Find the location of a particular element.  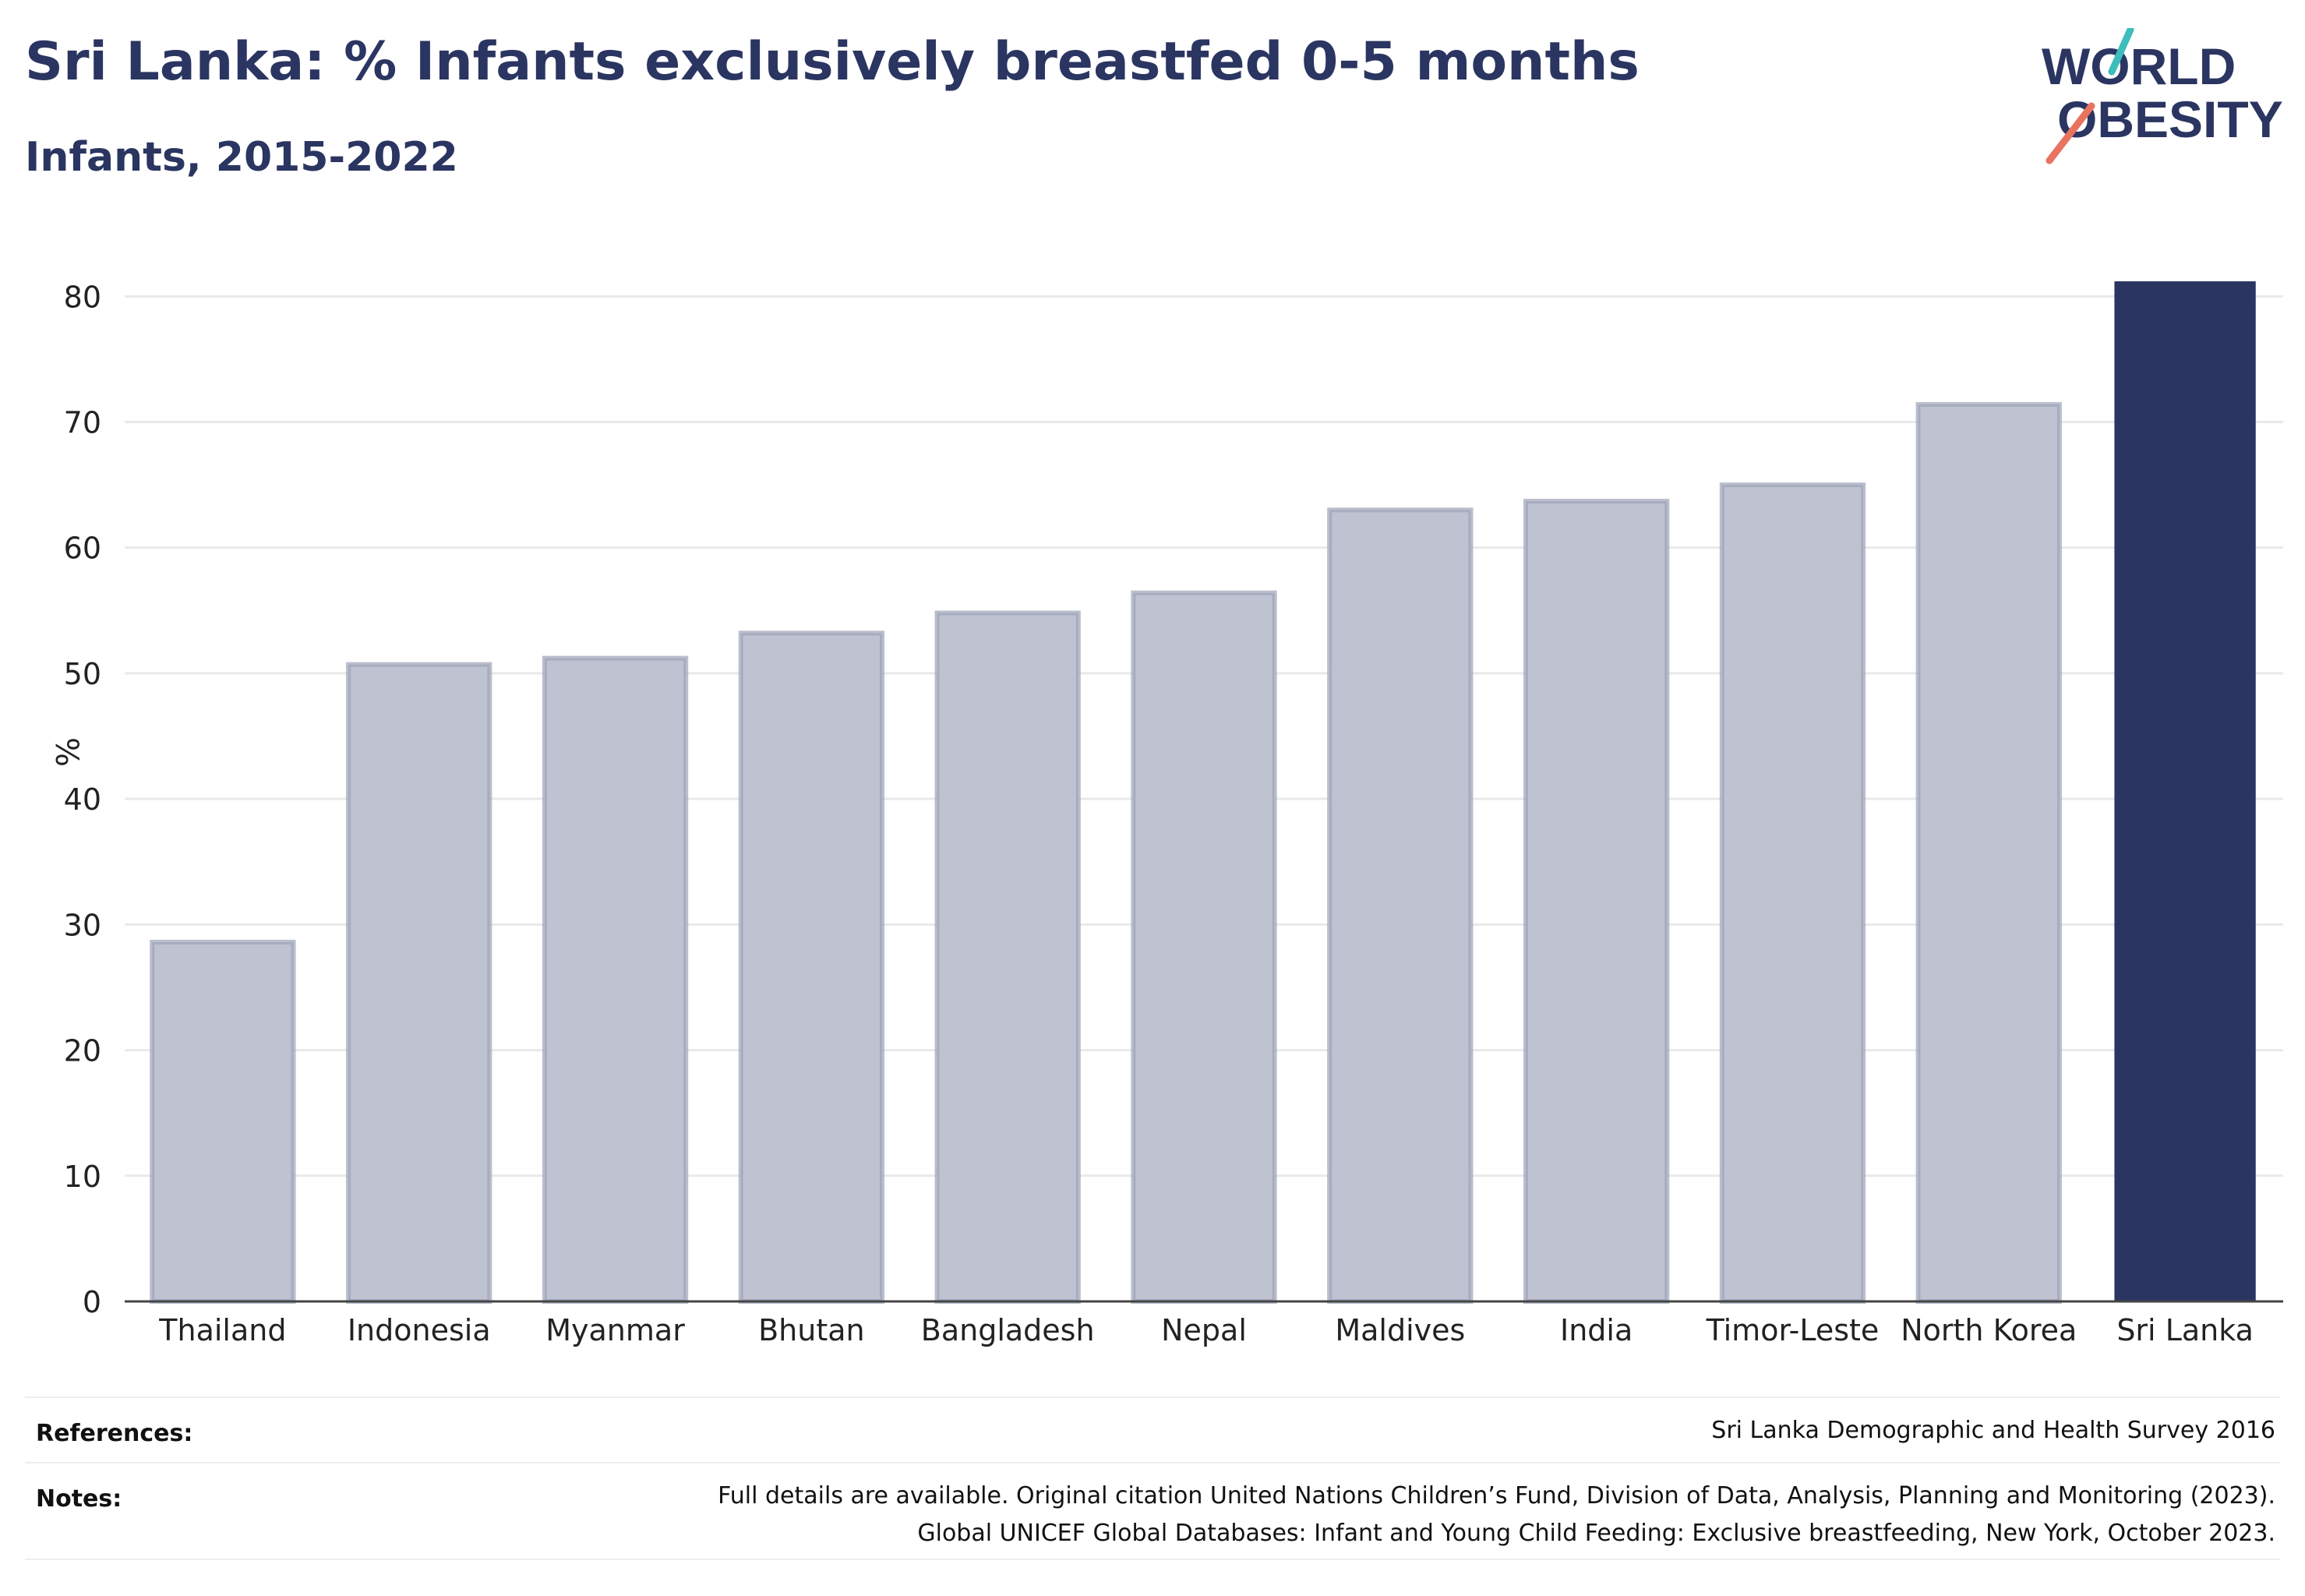

x-tick-label: Myanmar is located at coordinates (615, 1330).